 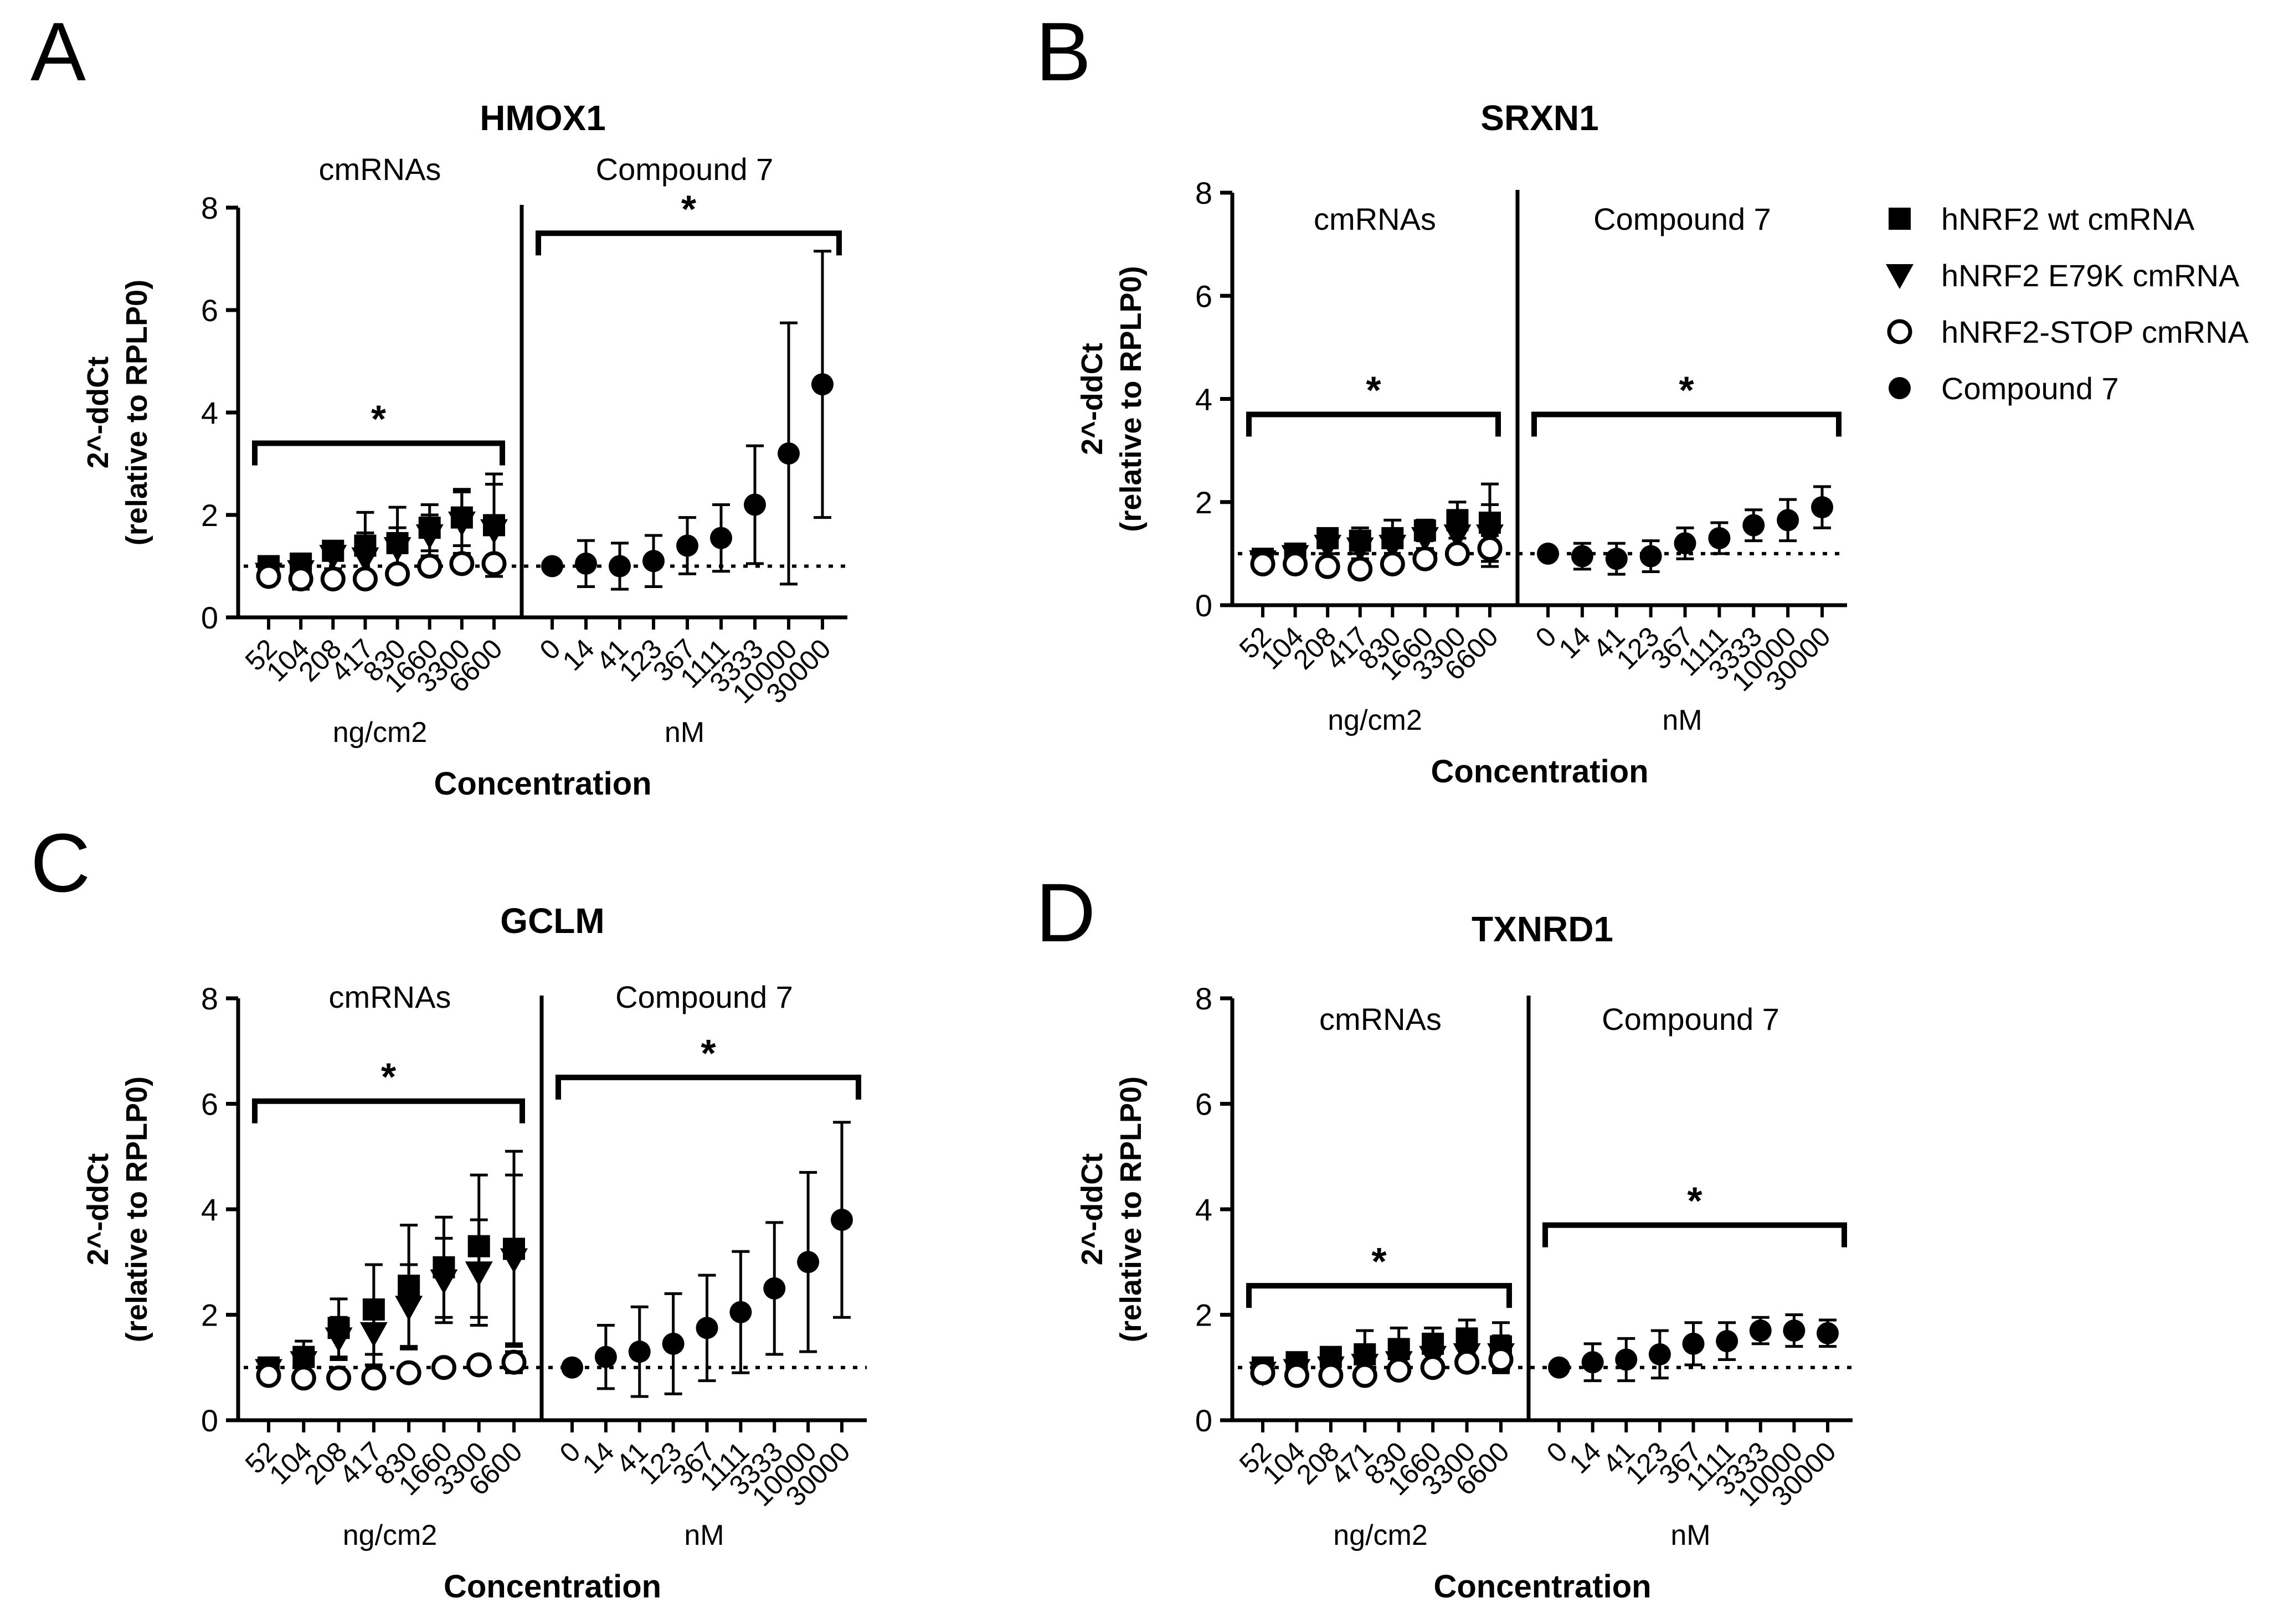 I want to click on y-tick-label: 6, so click(x=1203, y=296).